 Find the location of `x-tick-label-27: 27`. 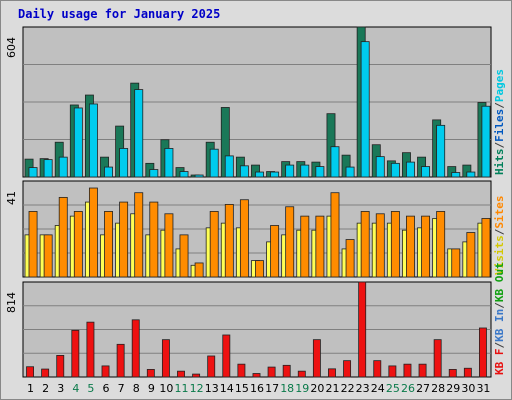

x-tick-label-27: 27 is located at coordinates (423, 388).